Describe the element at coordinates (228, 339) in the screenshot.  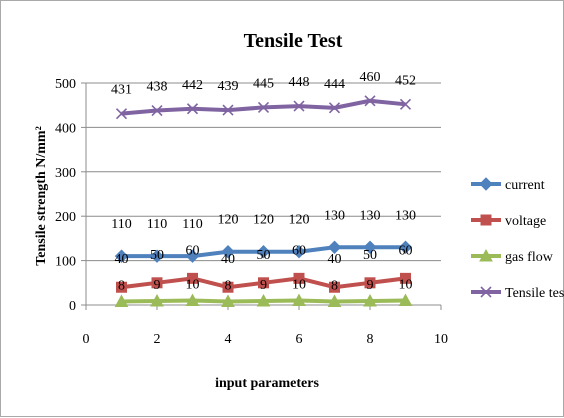
I see `x-tick-label: 4` at that location.